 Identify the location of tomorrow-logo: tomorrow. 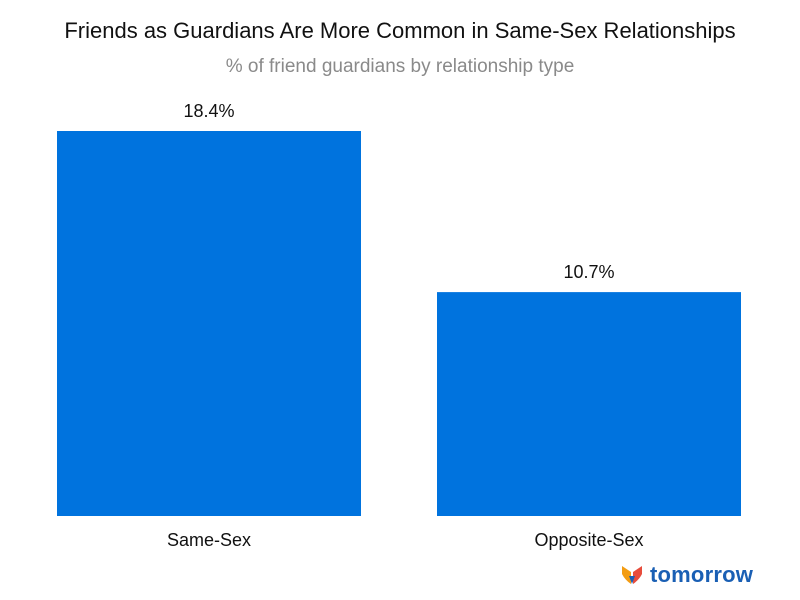
(686, 575).